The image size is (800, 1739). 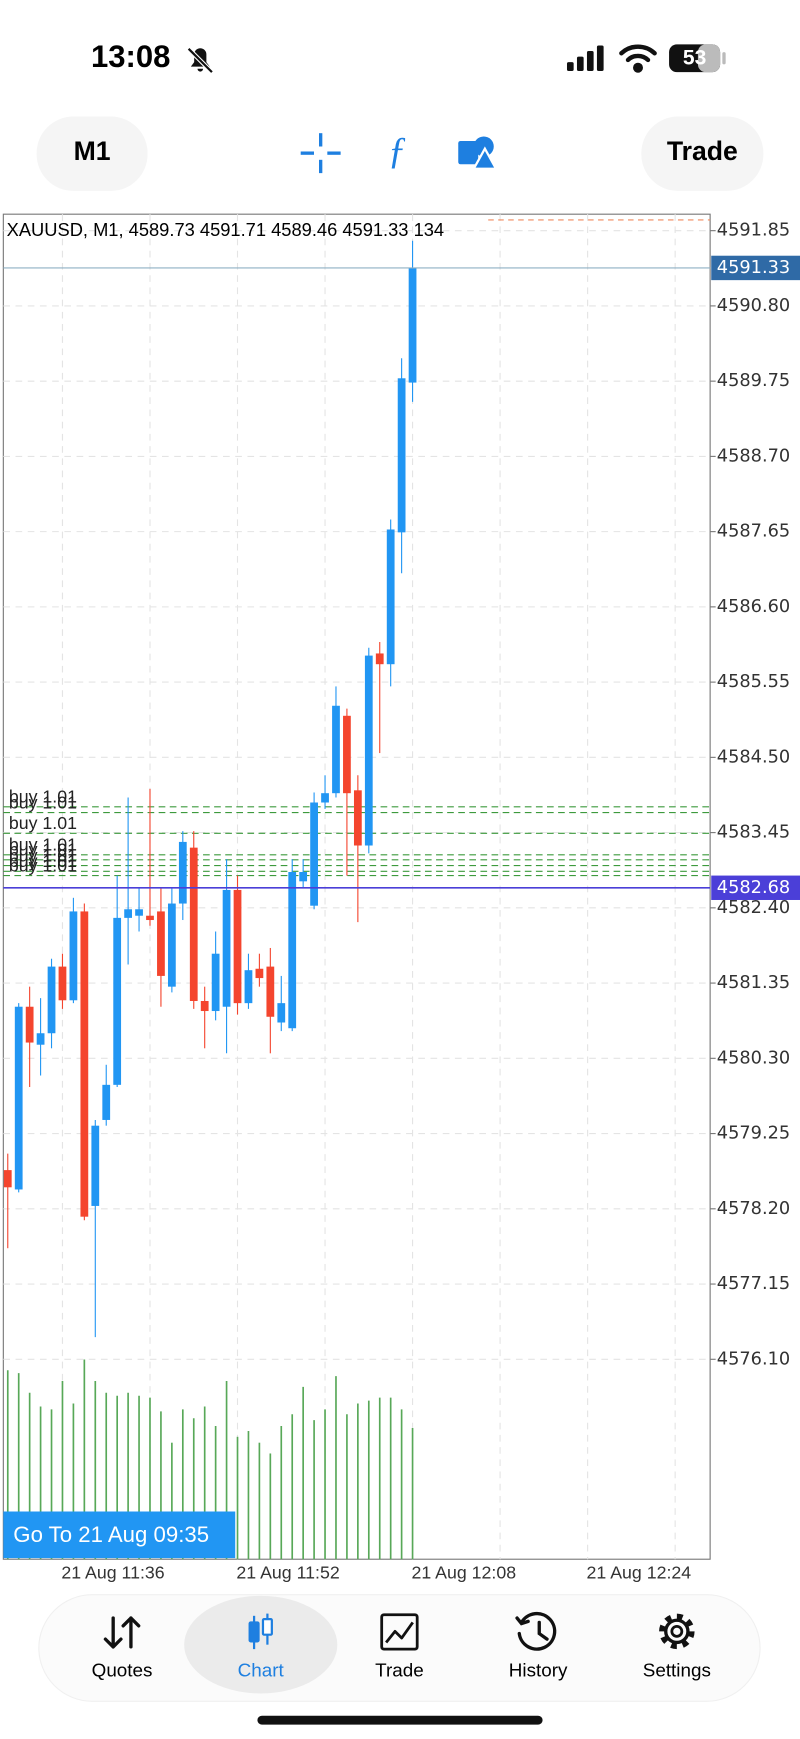 What do you see at coordinates (753, 1058) in the screenshot?
I see `y-tick-label: 4580.30` at bounding box center [753, 1058].